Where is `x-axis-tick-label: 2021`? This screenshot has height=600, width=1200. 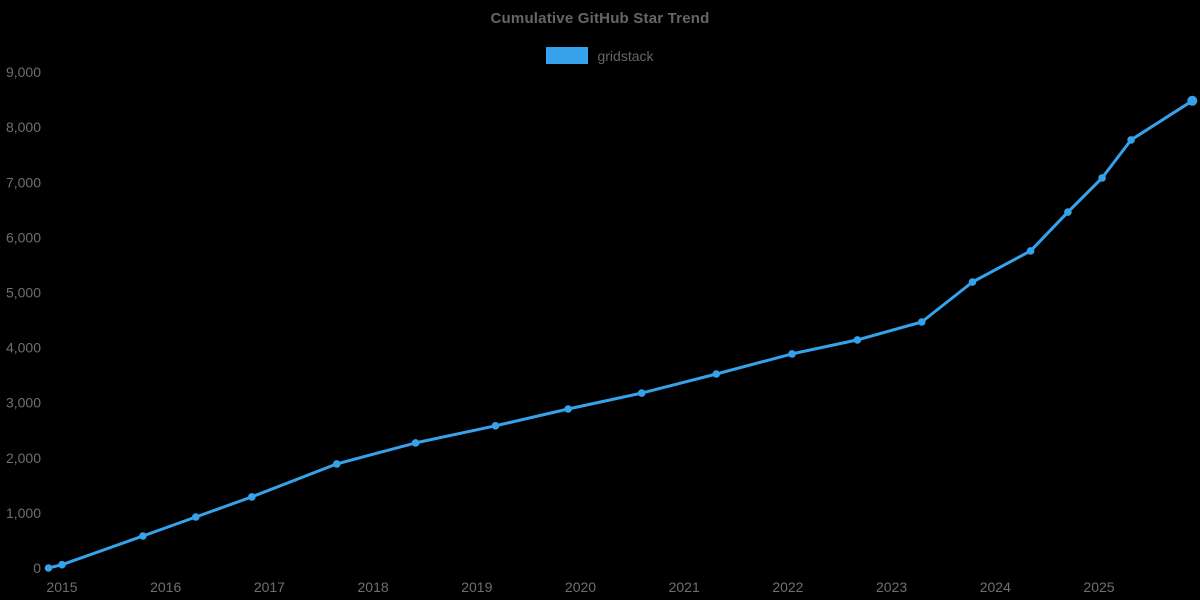
x-axis-tick-label: 2021 is located at coordinates (684, 587).